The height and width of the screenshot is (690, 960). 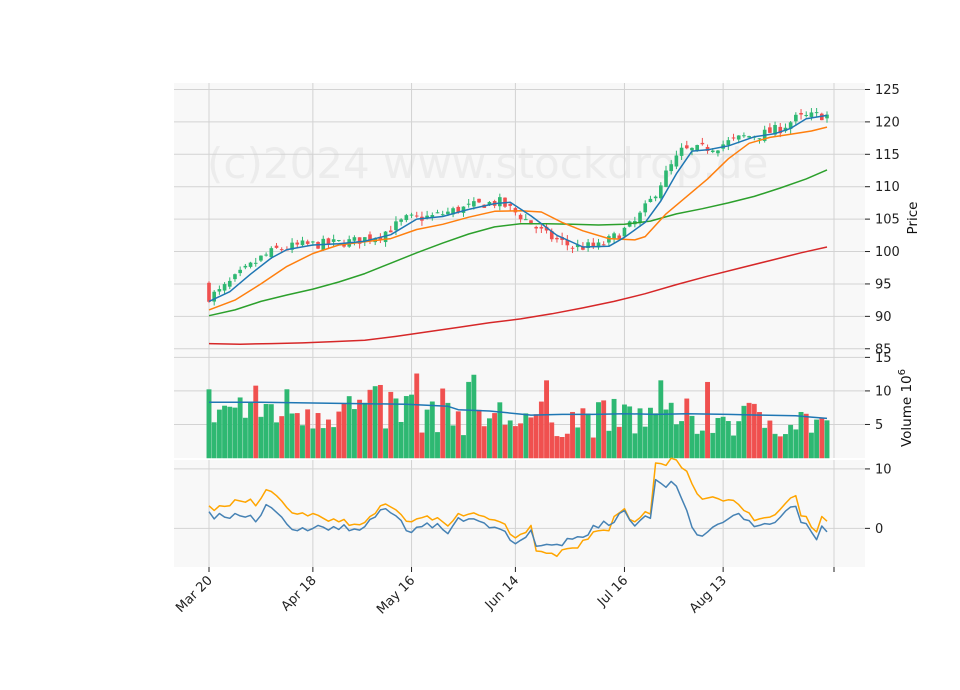 What do you see at coordinates (299, 593) in the screenshot?
I see `x-tick-label: Apr 18` at bounding box center [299, 593].